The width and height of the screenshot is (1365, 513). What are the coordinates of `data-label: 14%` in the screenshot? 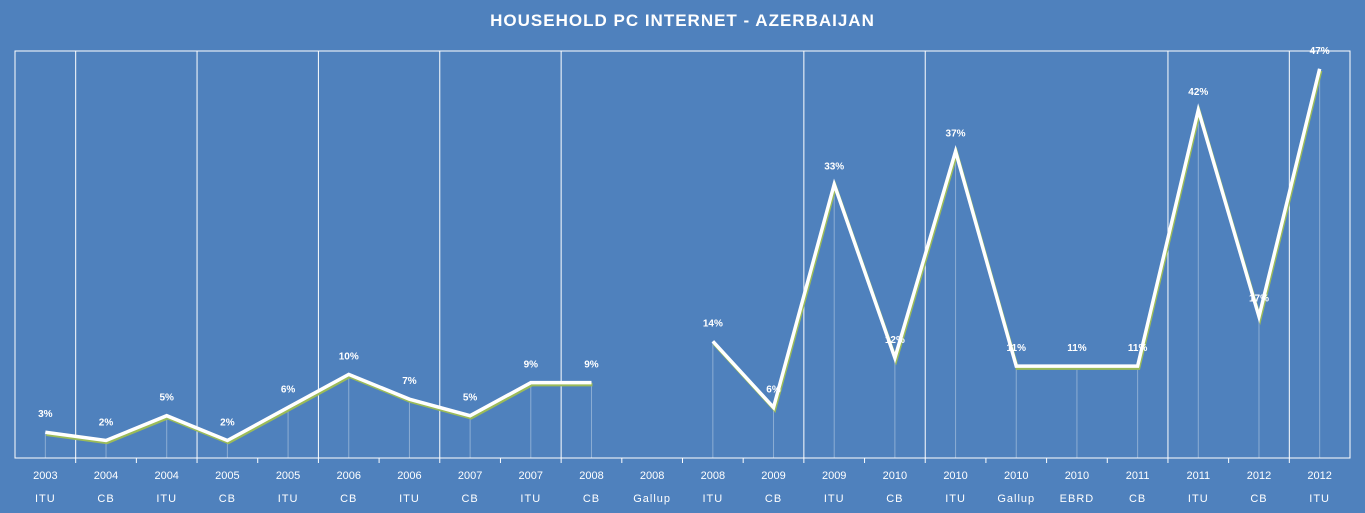 It's located at (713, 323).